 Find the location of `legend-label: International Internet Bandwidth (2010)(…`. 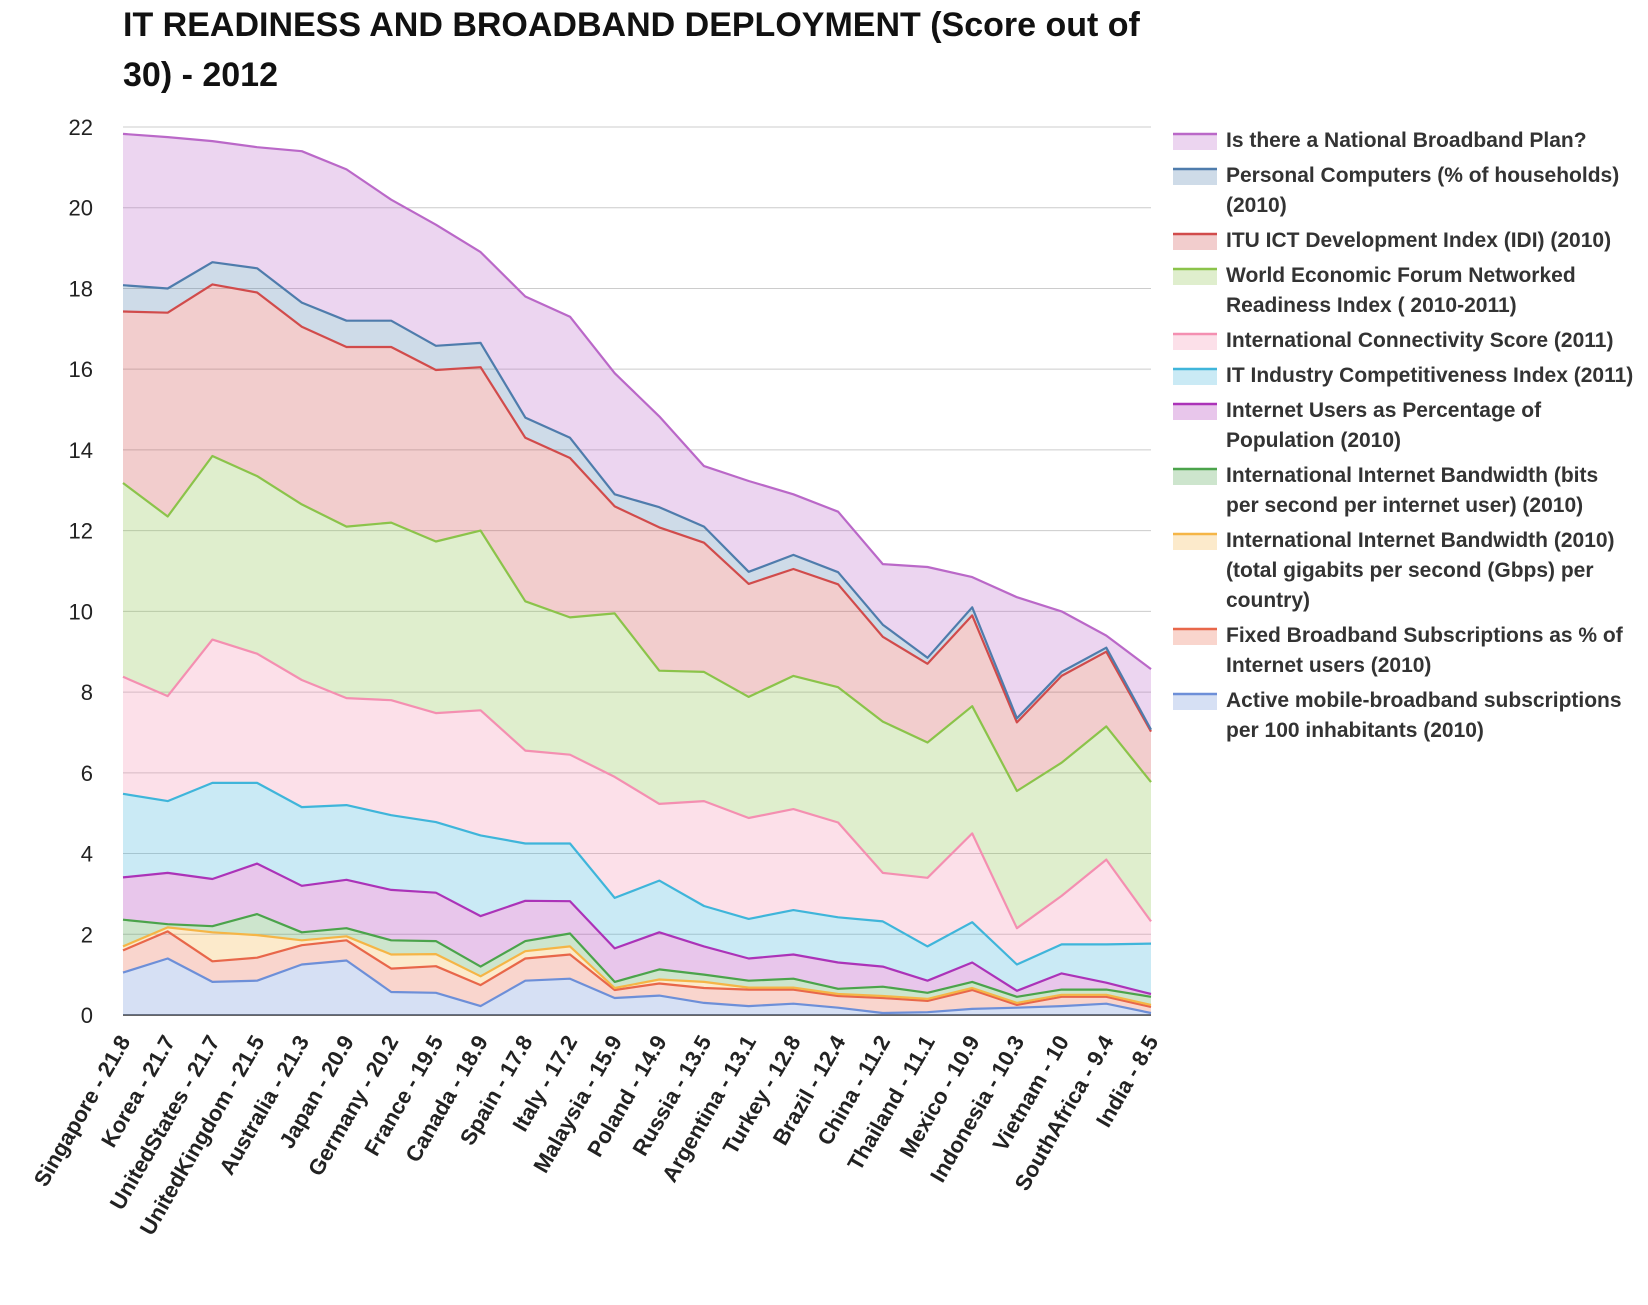

legend-label: International Internet Bandwidth (2010)(… is located at coordinates (1420, 570).